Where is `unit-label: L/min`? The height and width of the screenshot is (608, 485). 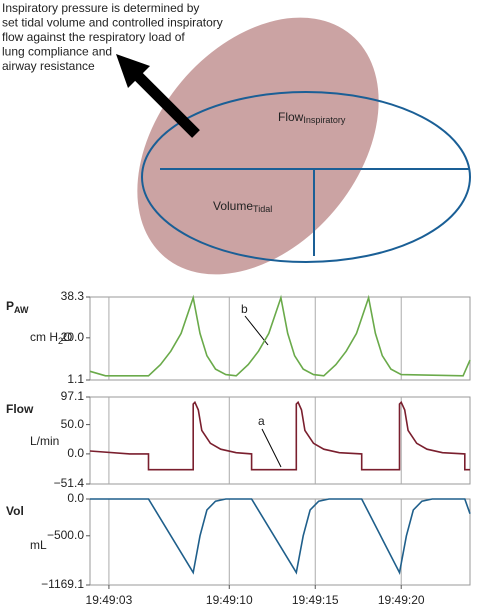 unit-label: L/min is located at coordinates (44, 441).